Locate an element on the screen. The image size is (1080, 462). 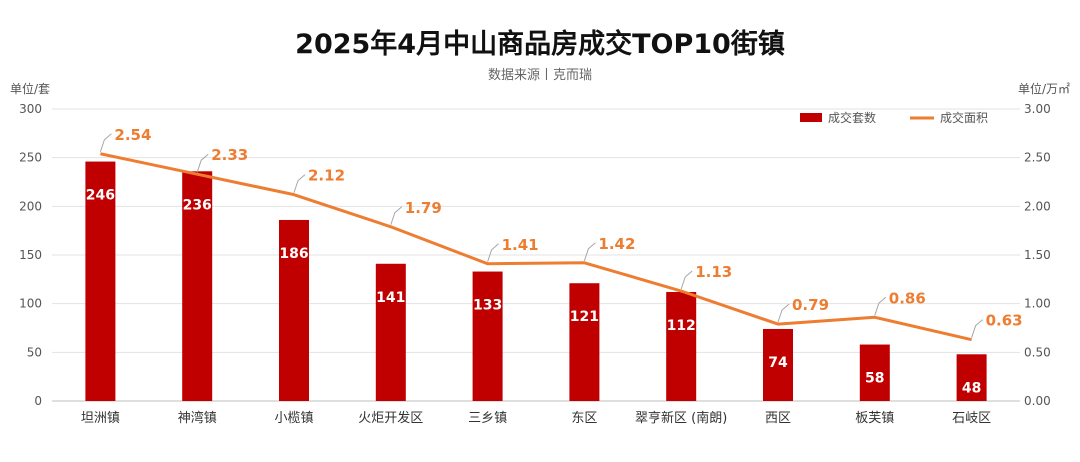
category-label: 神湾镇 is located at coordinates (197, 418).